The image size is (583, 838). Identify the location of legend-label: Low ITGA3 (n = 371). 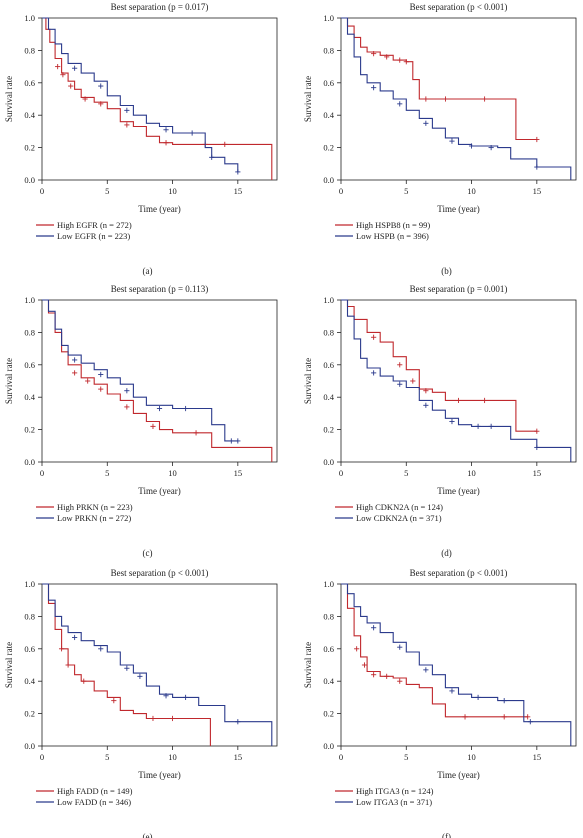
(394, 802).